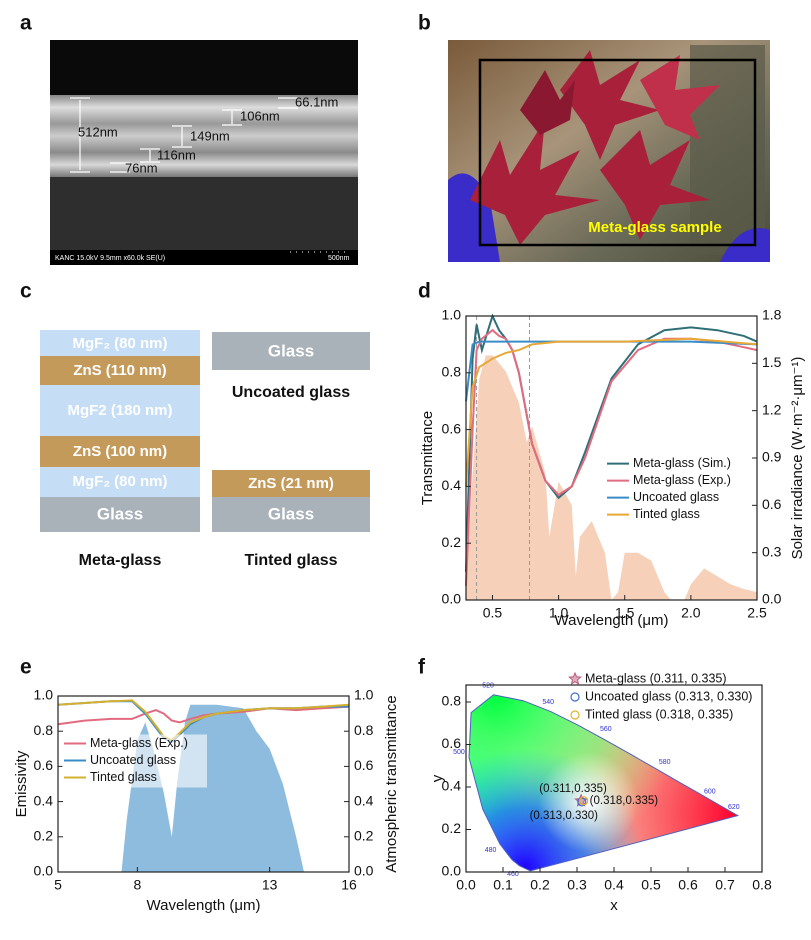 The height and width of the screenshot is (940, 811). I want to click on panel-label: e, so click(26, 667).